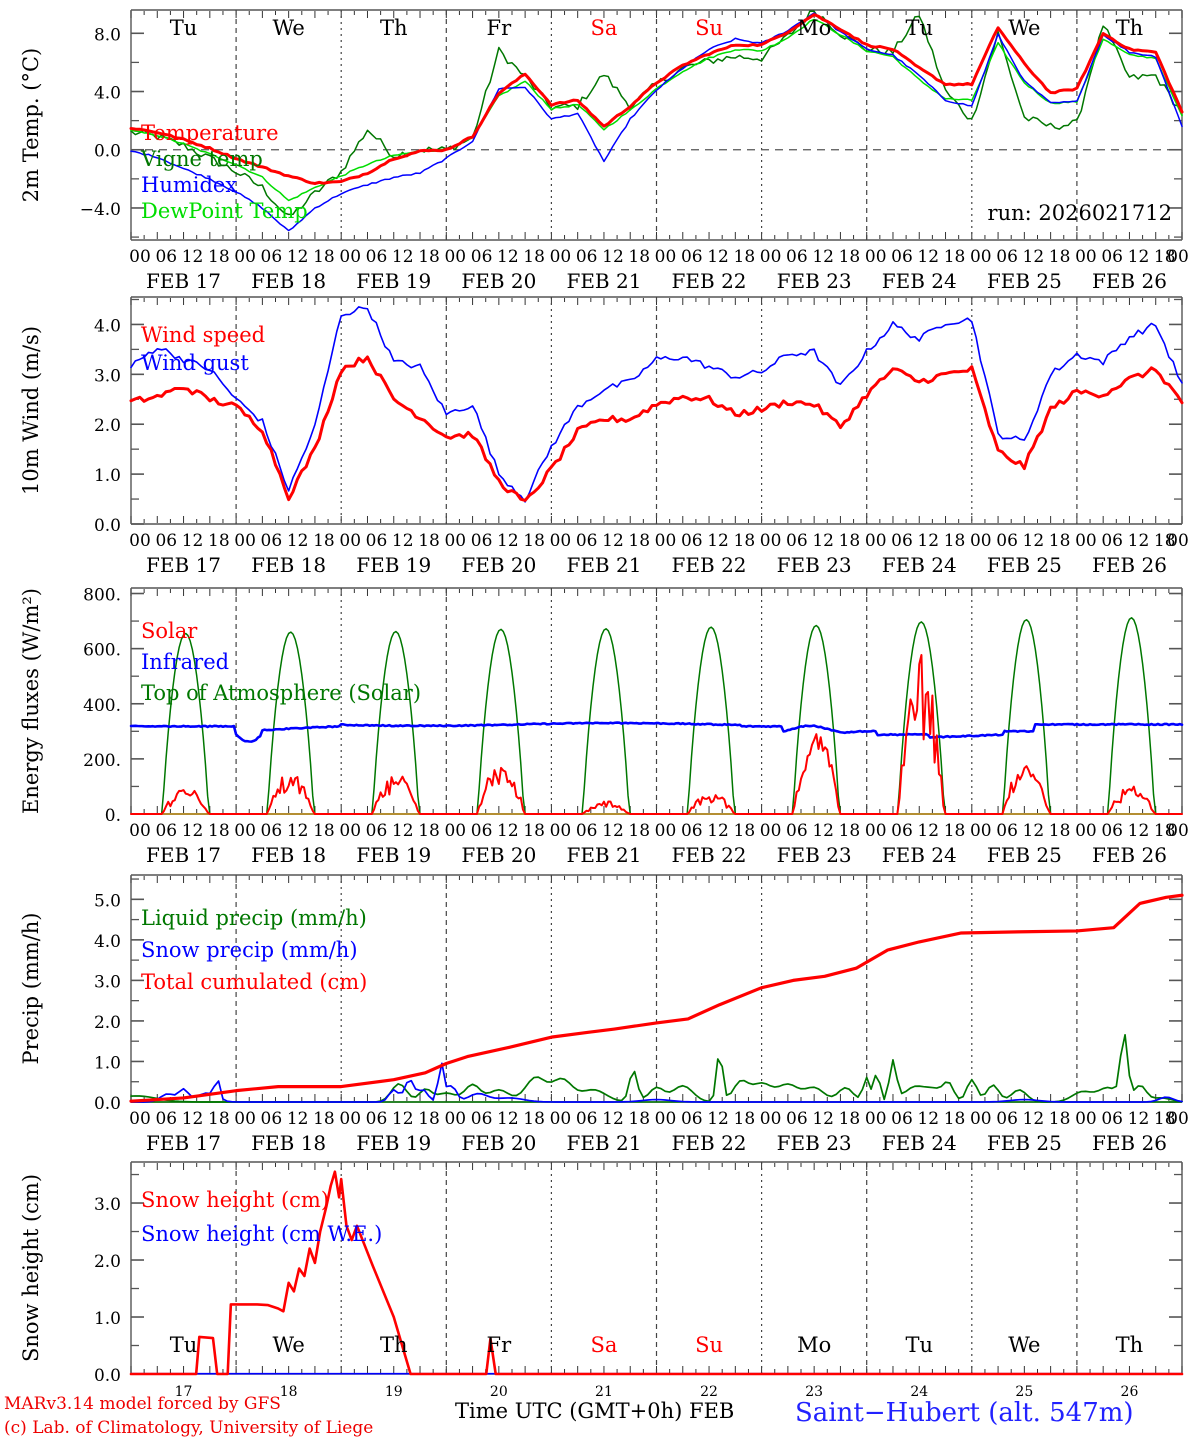 This screenshot has height=1440, width=1194. What do you see at coordinates (210, 133) in the screenshot?
I see `legend-item-0: Temperature` at bounding box center [210, 133].